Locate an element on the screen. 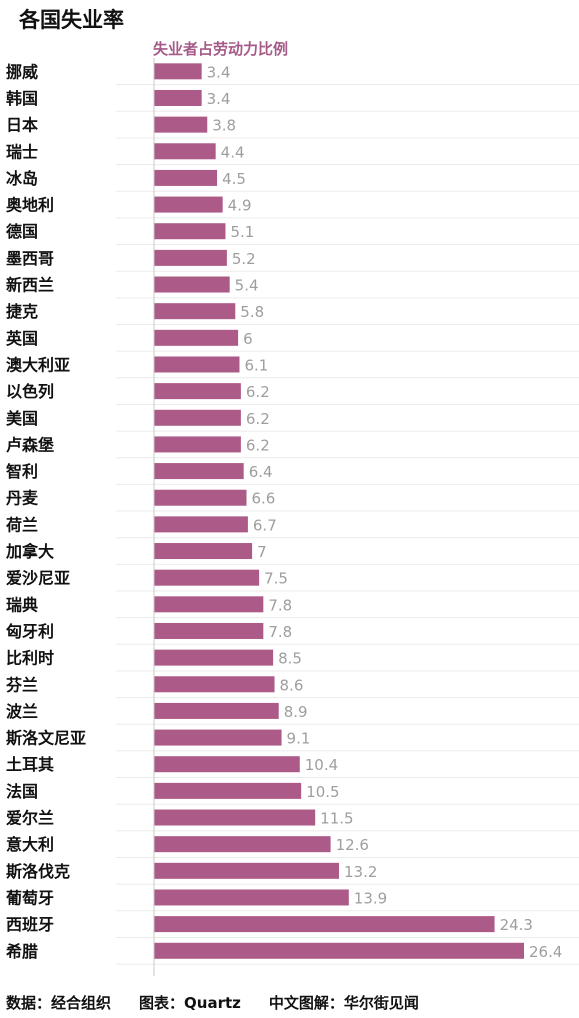  category-label: 捷克 is located at coordinates (22, 311).